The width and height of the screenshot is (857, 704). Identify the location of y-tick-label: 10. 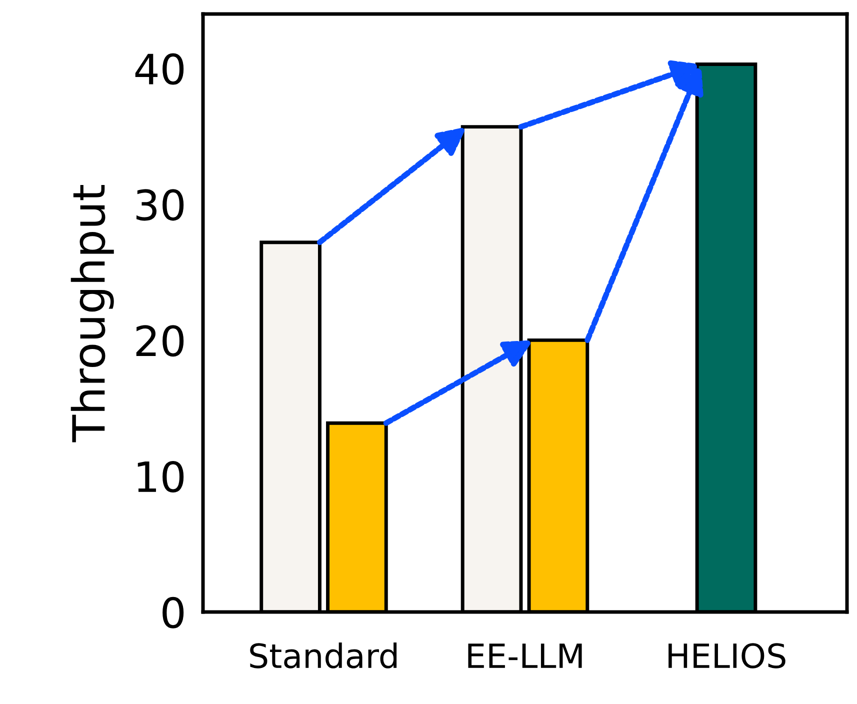
(161, 476).